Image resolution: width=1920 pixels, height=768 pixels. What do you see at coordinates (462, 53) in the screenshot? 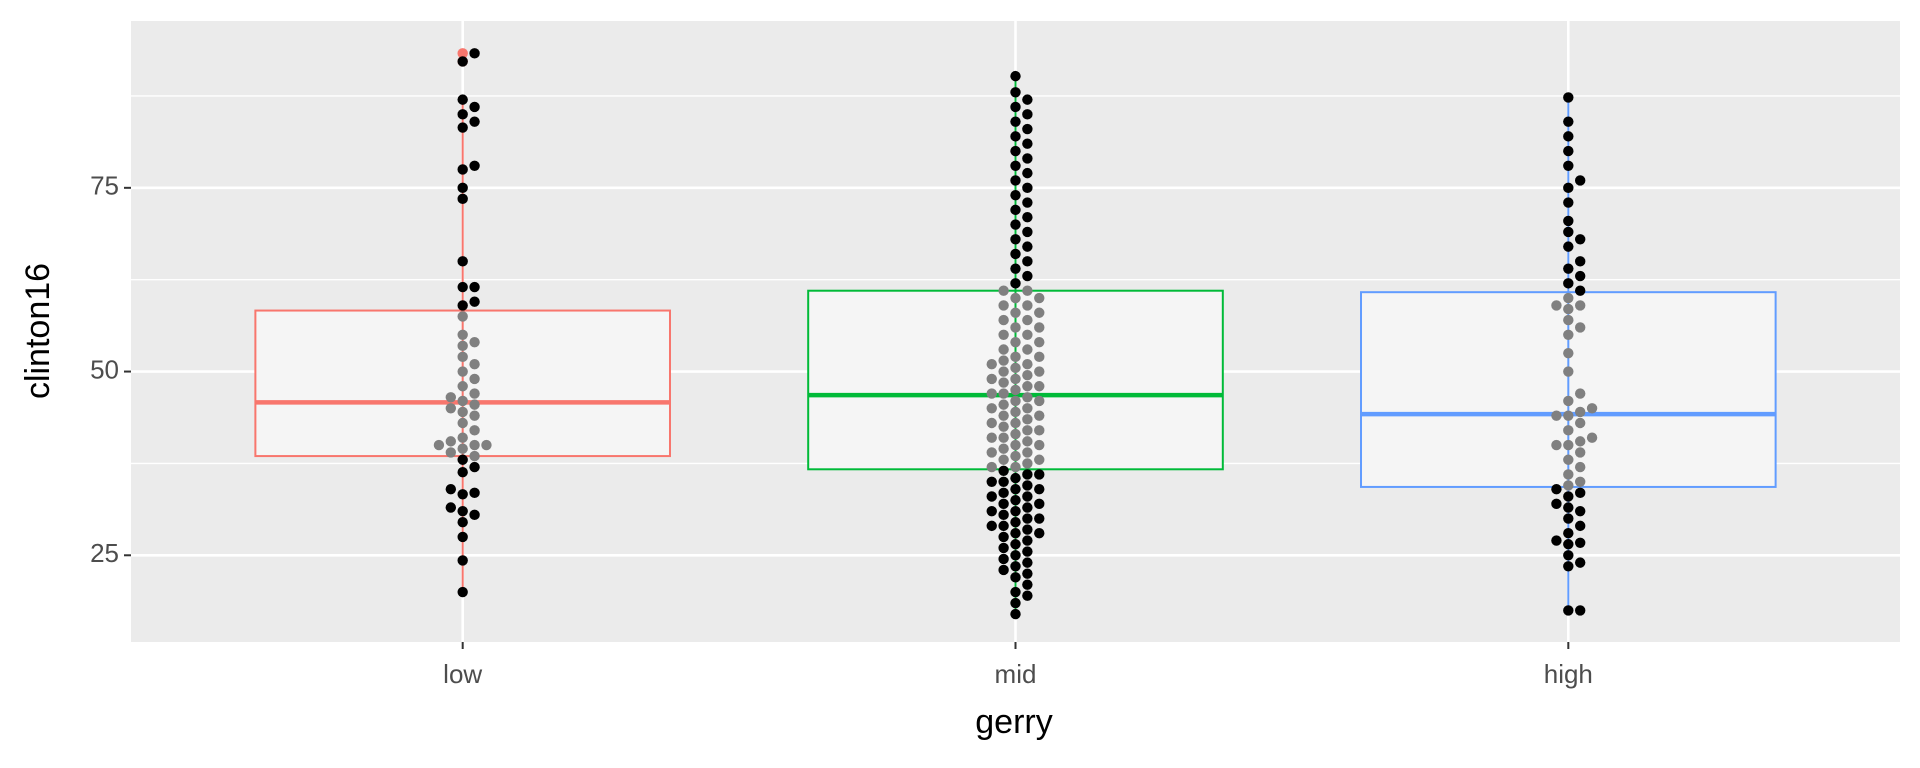
I see `outlier` at bounding box center [462, 53].